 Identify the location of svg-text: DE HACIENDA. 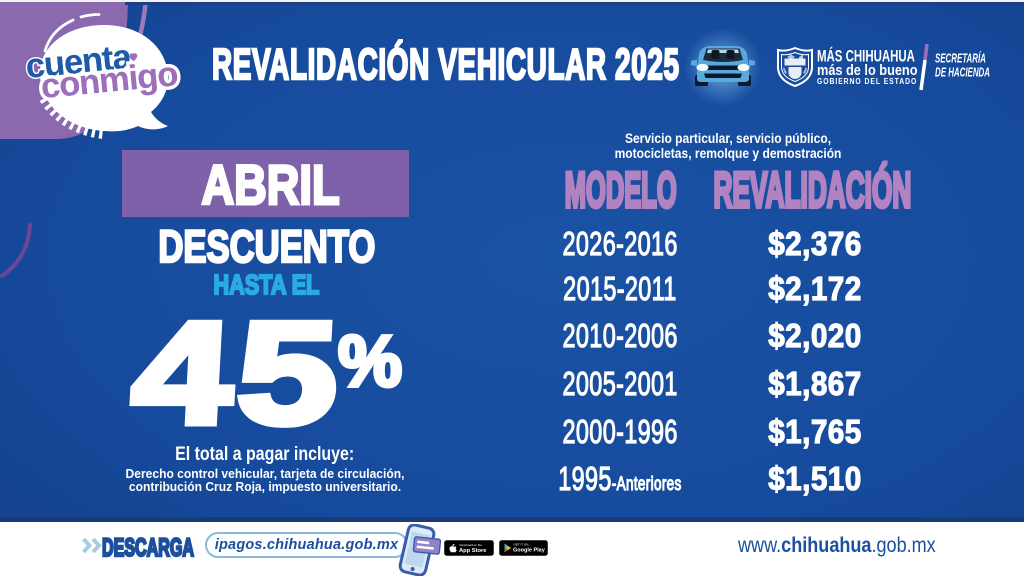
(962, 73).